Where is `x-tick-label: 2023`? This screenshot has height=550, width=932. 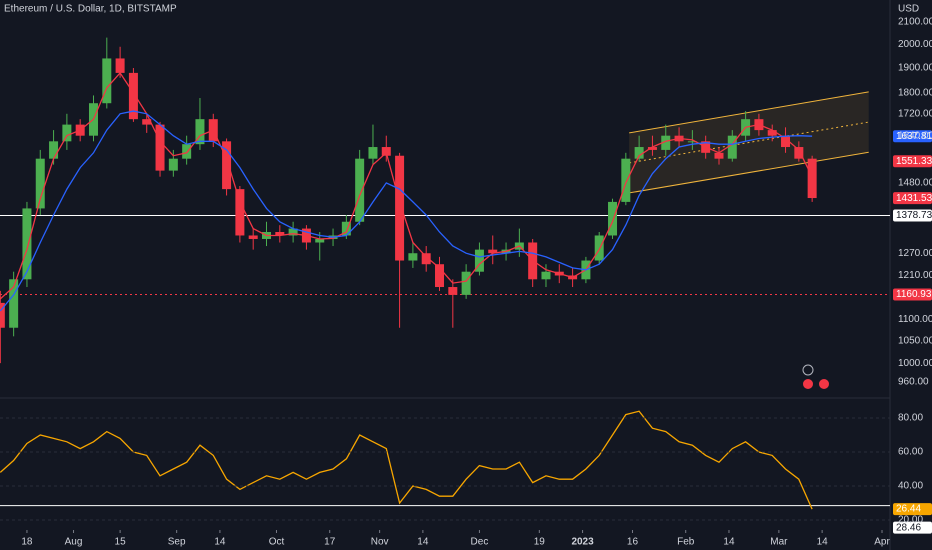 x-tick-label: 2023 is located at coordinates (582, 542).